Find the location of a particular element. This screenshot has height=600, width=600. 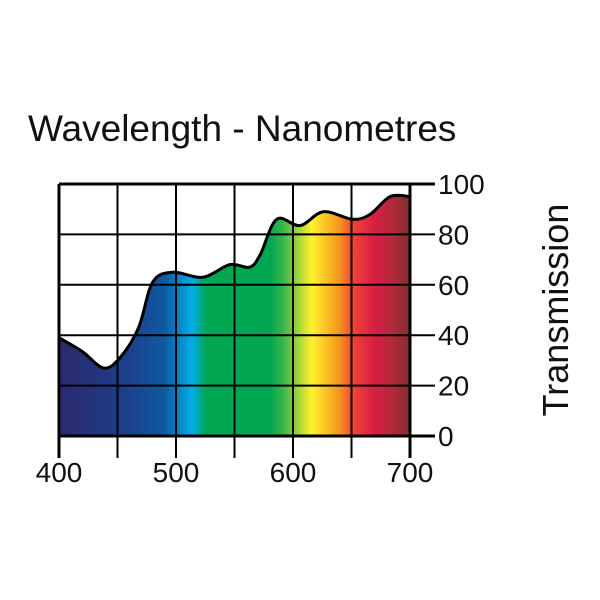

y-tick-label: 40 is located at coordinates (453, 335).